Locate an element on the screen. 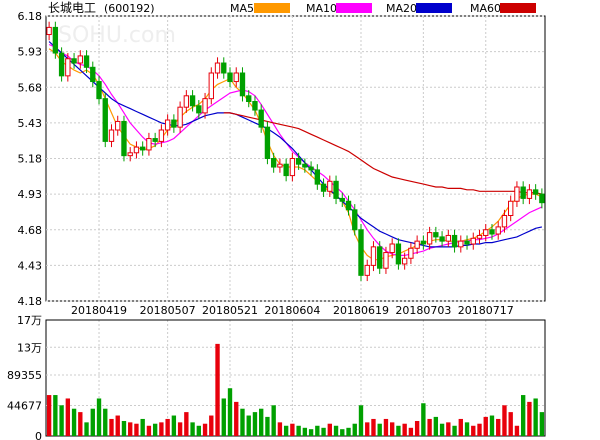 Image resolution: width=600 pixels, height=440 pixels. chart-header: 长城电工 (600192) SOHU.com is located at coordinates (112, 24).